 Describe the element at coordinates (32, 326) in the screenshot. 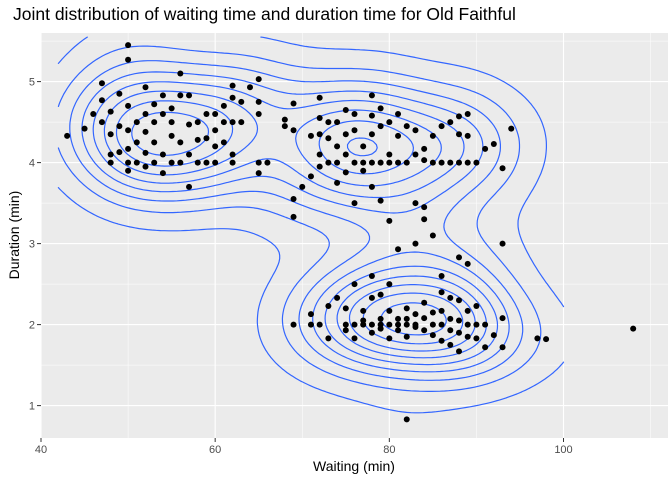

I see `y-tick-label: 2` at that location.